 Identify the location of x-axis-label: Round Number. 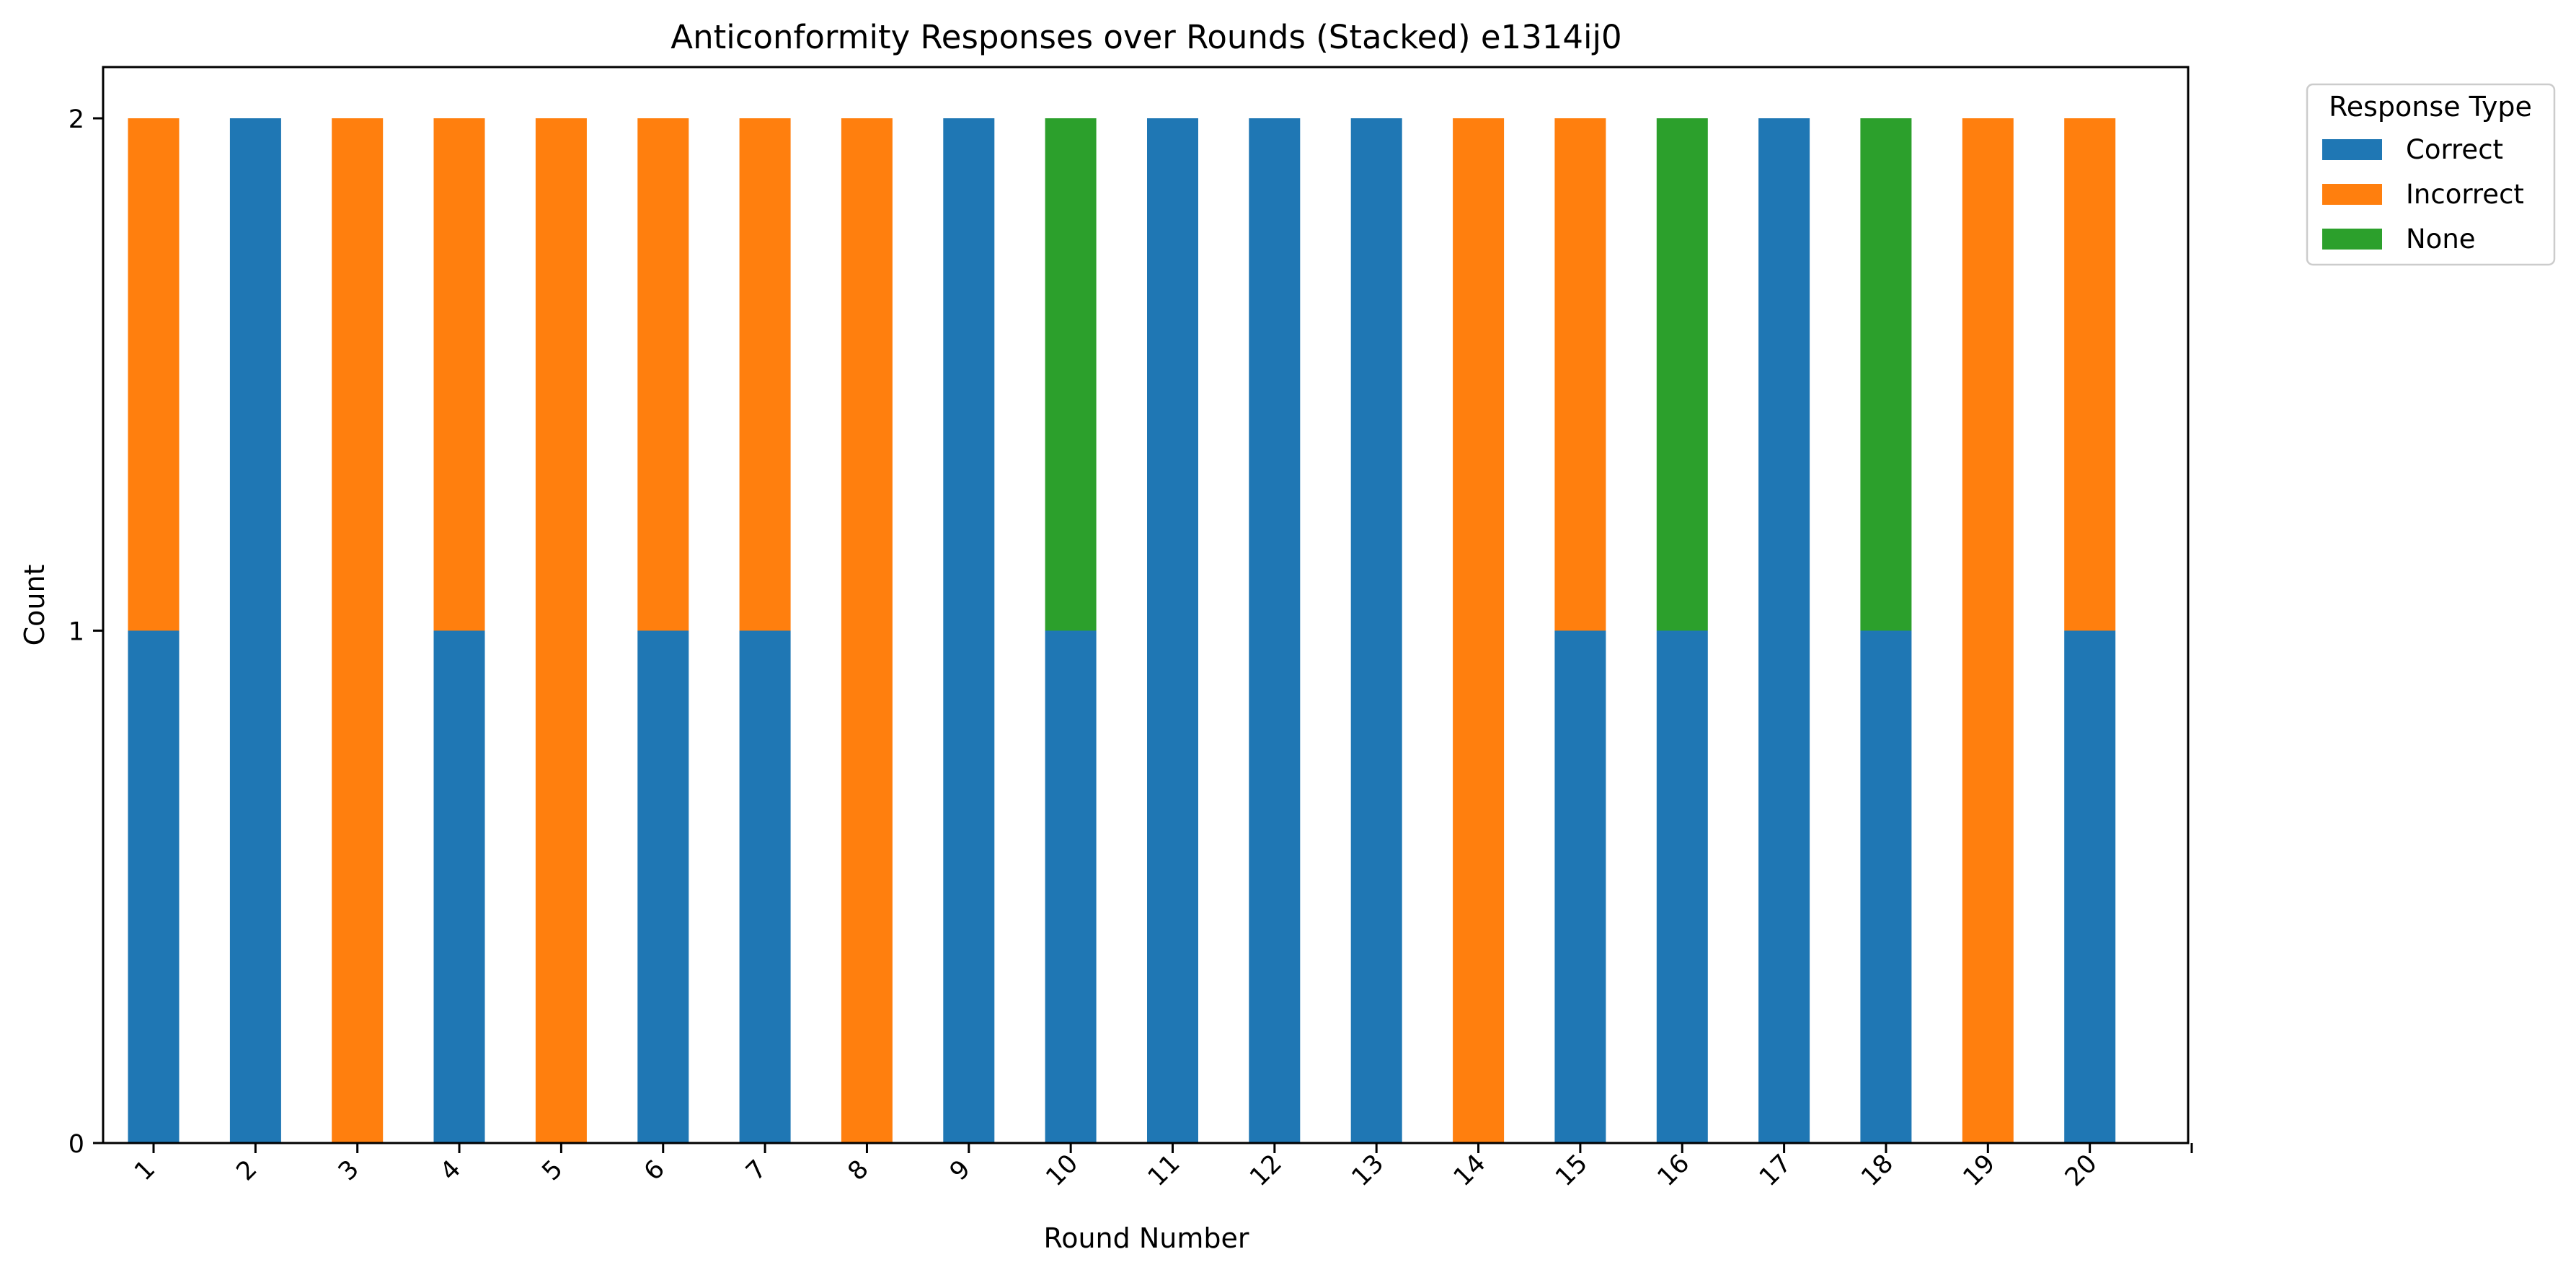
(1146, 1238).